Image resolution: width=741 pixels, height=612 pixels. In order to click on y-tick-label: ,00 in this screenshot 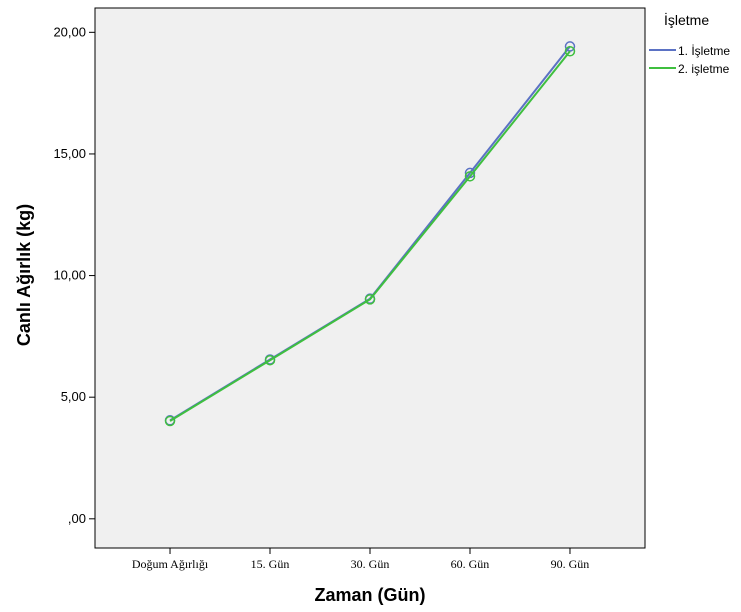, I will do `click(77, 518)`.